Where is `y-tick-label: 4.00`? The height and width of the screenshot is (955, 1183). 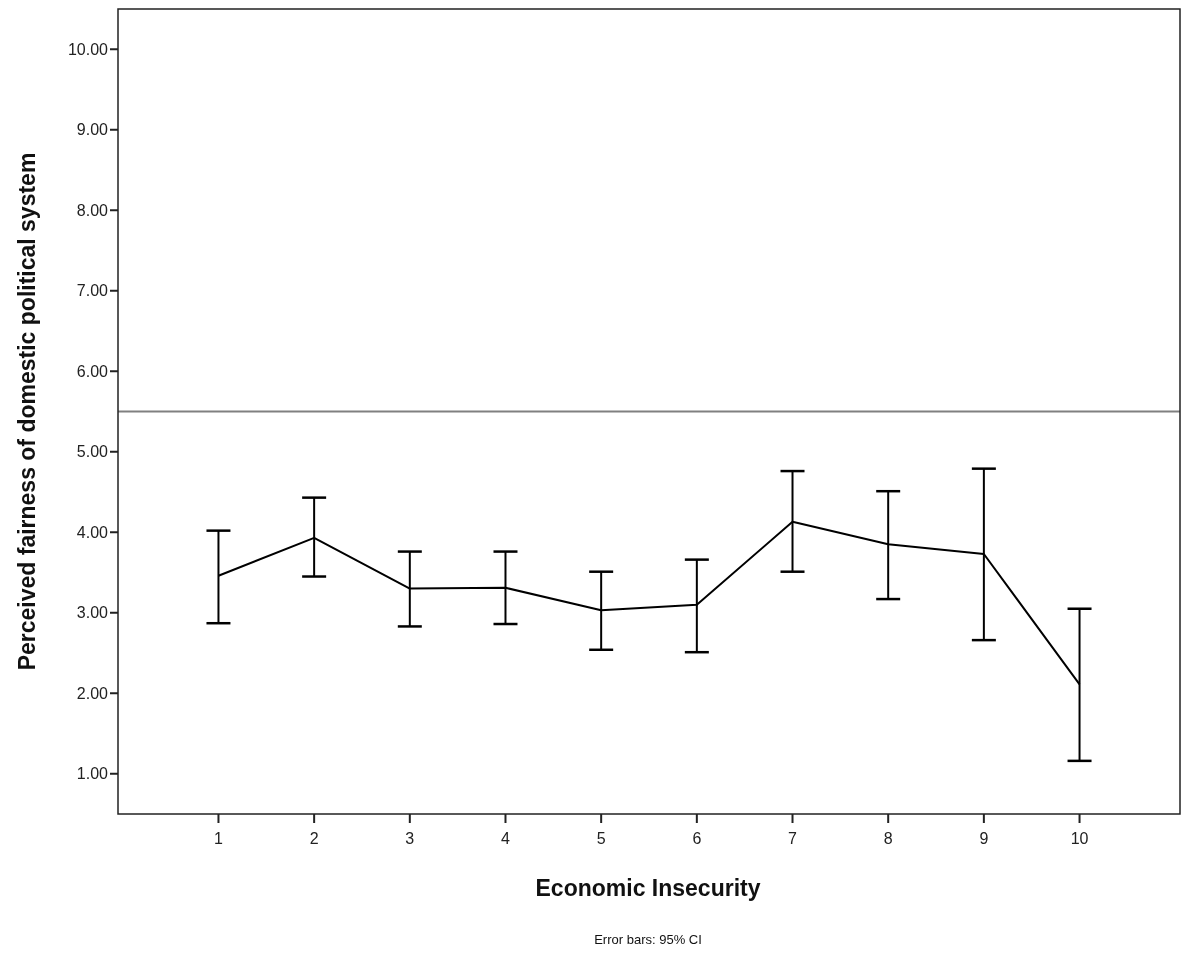 y-tick-label: 4.00 is located at coordinates (92, 532).